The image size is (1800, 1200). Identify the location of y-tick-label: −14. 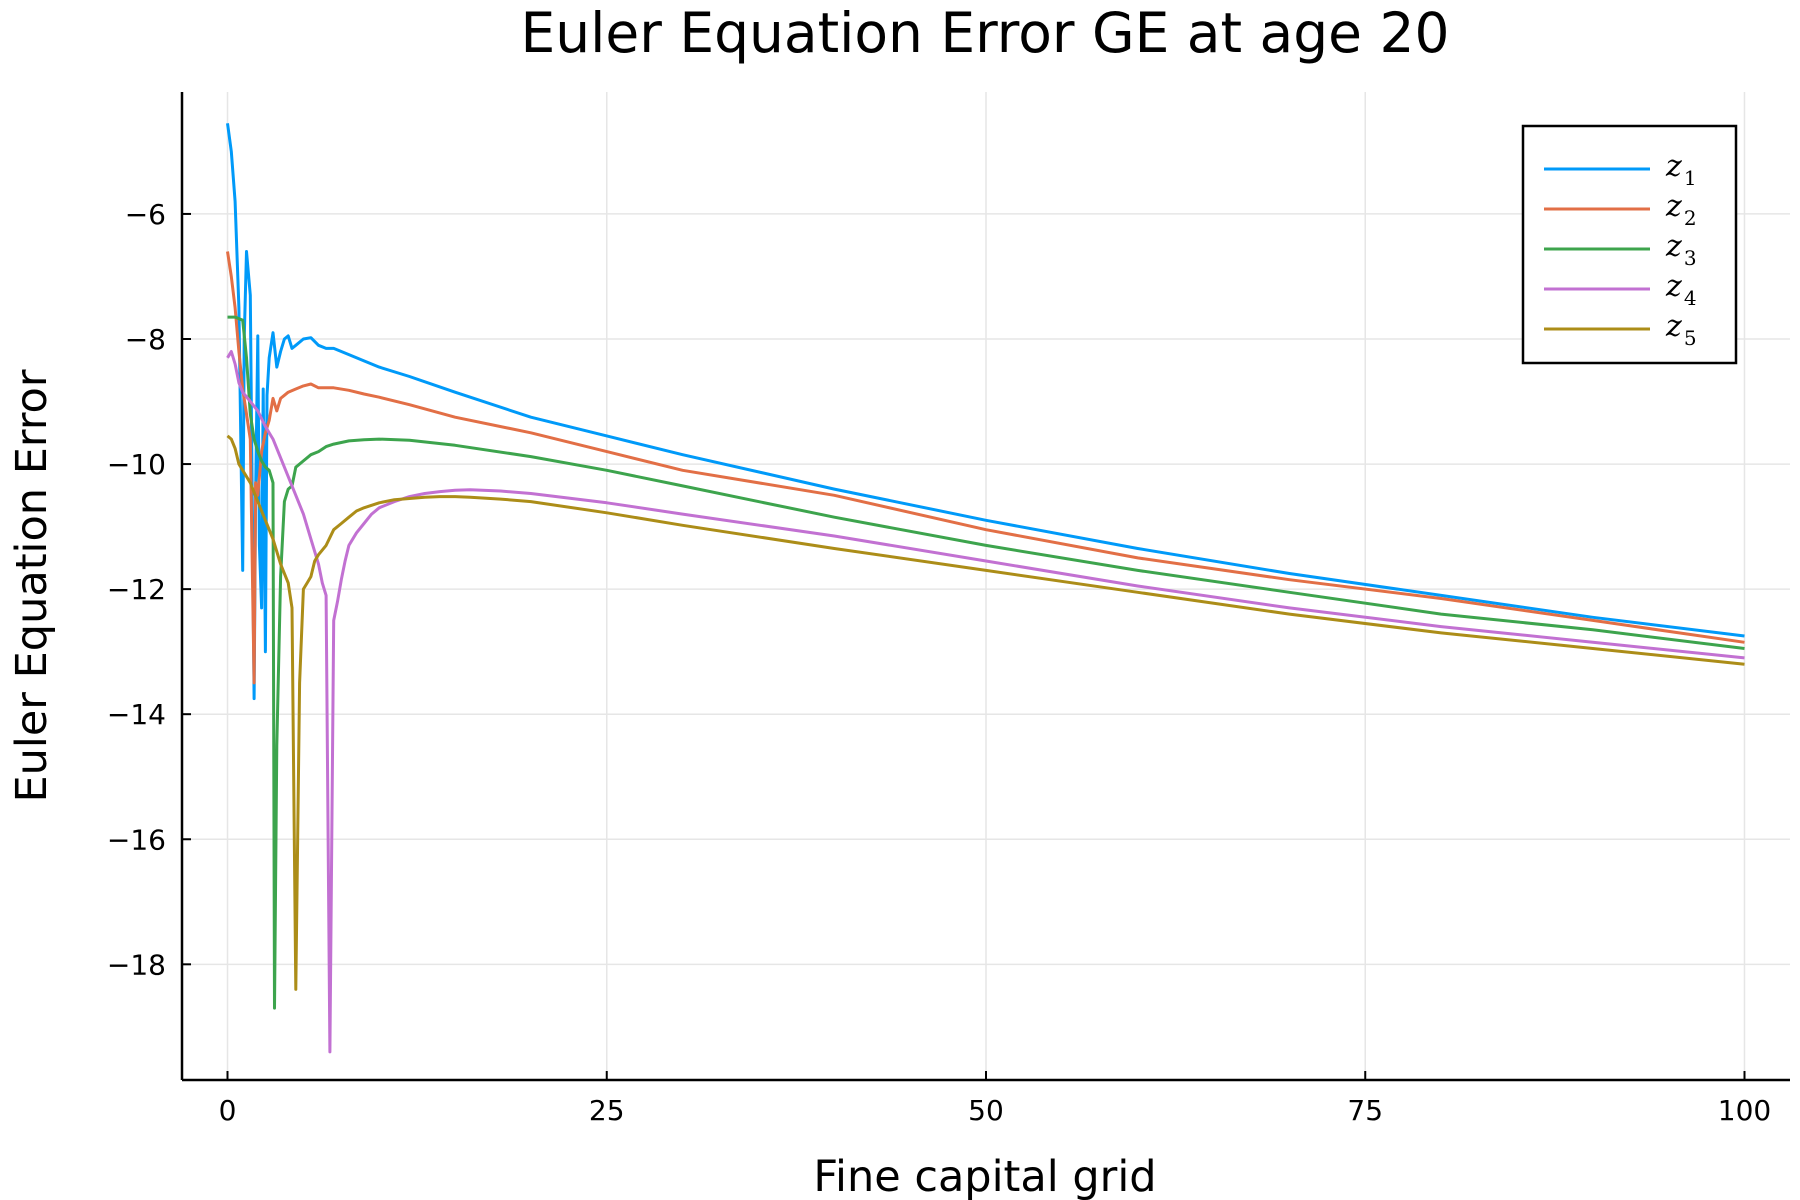
(136, 714).